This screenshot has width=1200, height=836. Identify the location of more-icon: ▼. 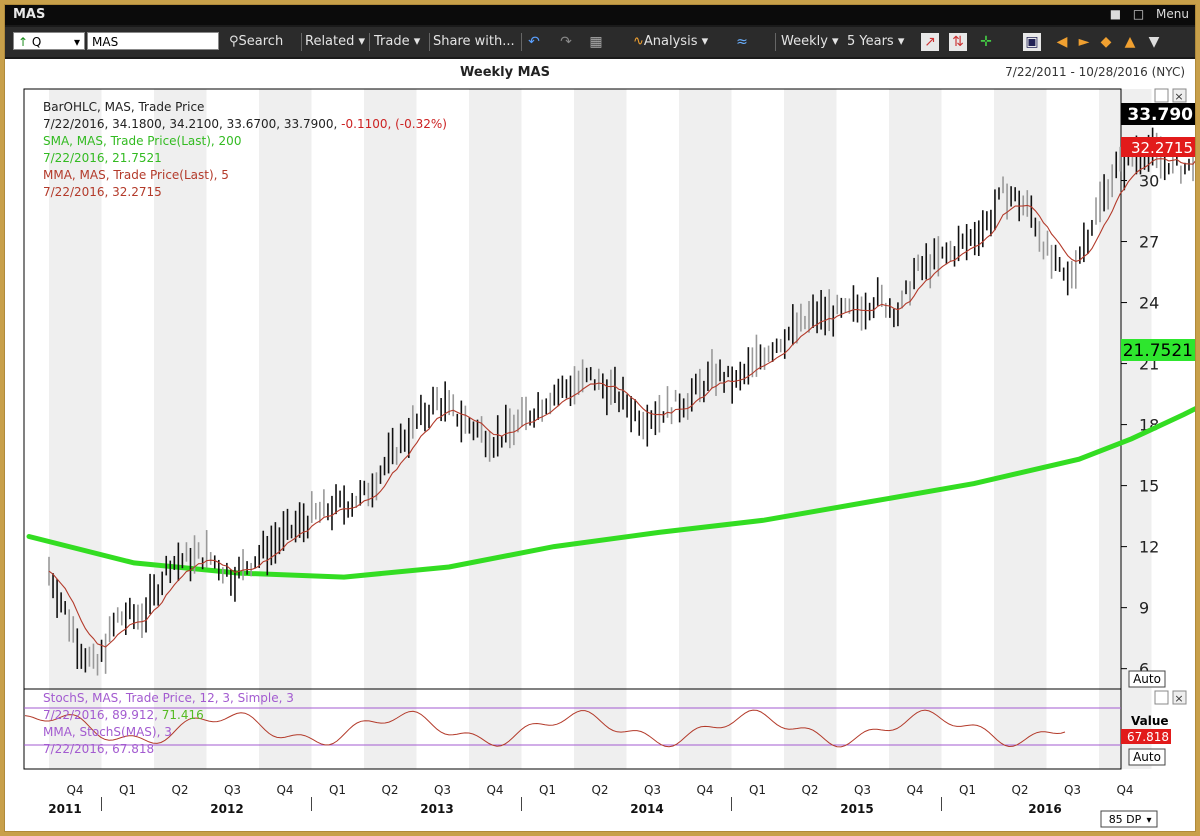
(1154, 42).